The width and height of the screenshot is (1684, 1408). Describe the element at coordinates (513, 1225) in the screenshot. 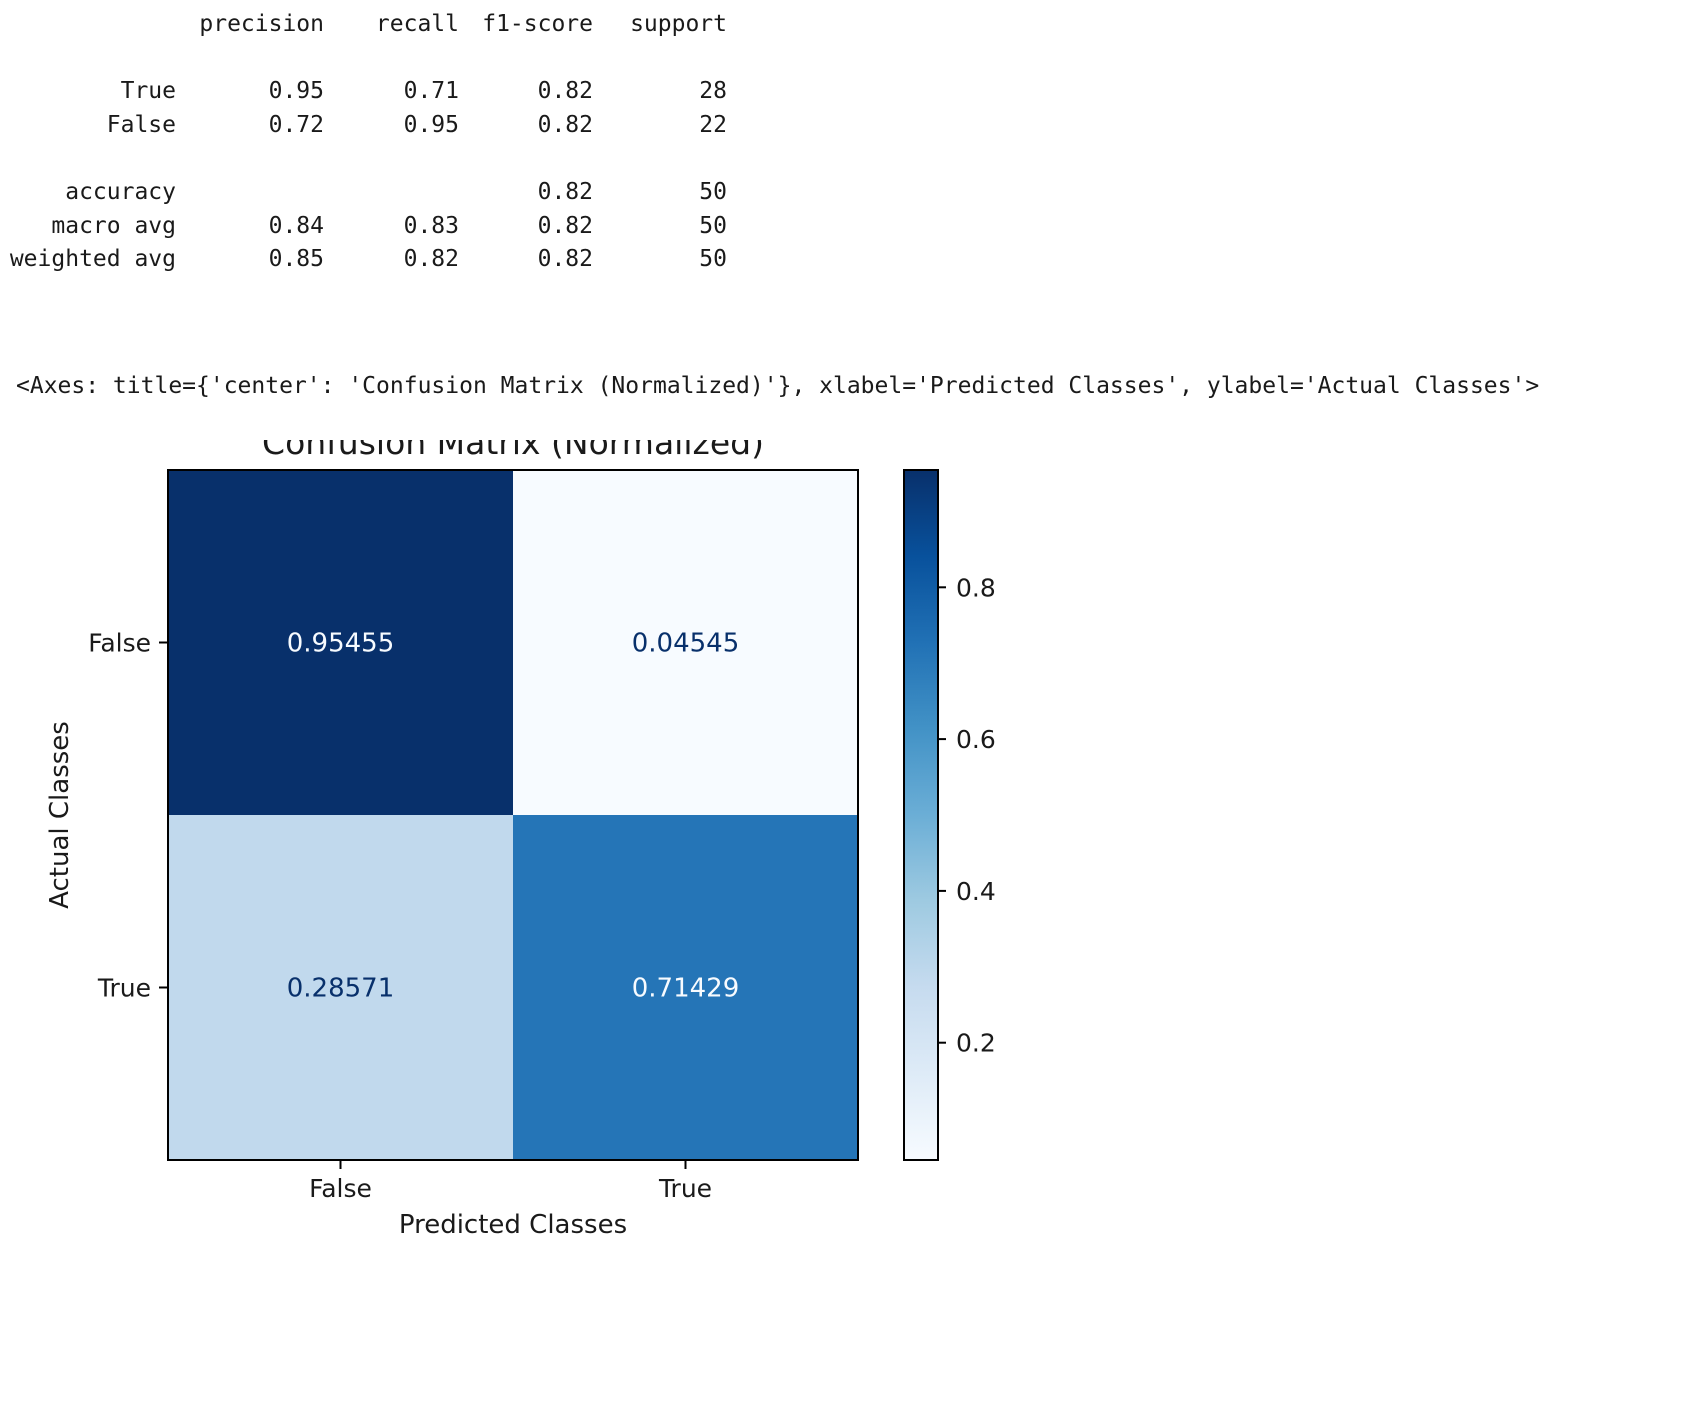

I see `x-axis-label: Predicted Classes` at that location.